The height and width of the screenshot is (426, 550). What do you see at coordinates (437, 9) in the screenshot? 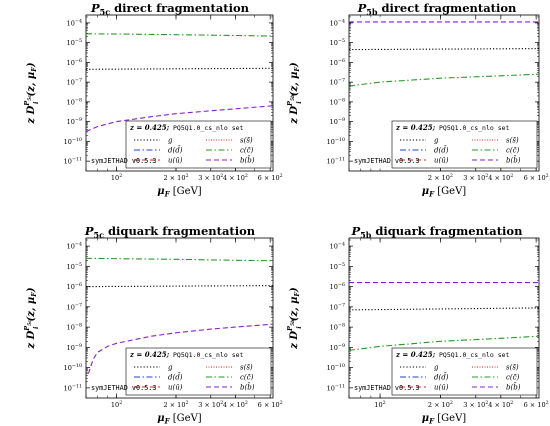
I see `chart-title: P5b direct fragmentation` at bounding box center [437, 9].